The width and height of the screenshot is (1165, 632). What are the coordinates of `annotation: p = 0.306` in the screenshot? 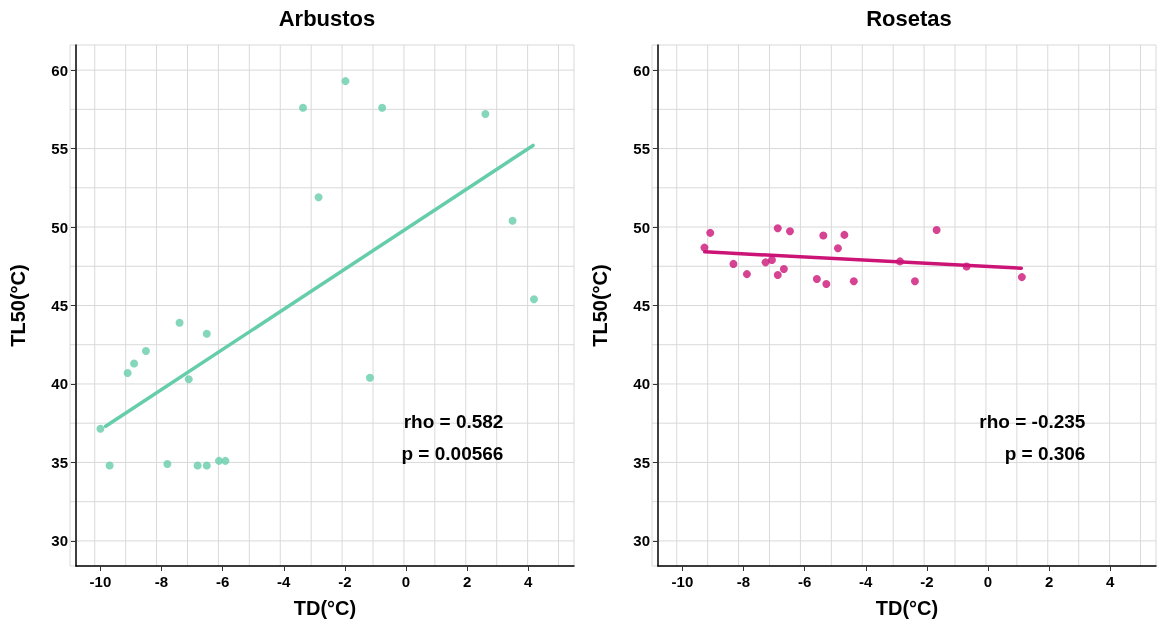 It's located at (1045, 454).